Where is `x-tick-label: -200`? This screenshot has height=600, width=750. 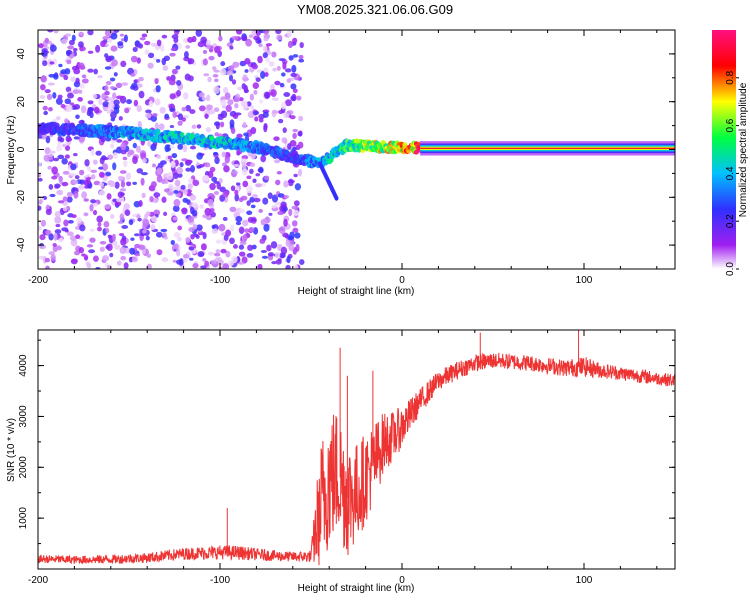
x-tick-label: -200 is located at coordinates (38, 280).